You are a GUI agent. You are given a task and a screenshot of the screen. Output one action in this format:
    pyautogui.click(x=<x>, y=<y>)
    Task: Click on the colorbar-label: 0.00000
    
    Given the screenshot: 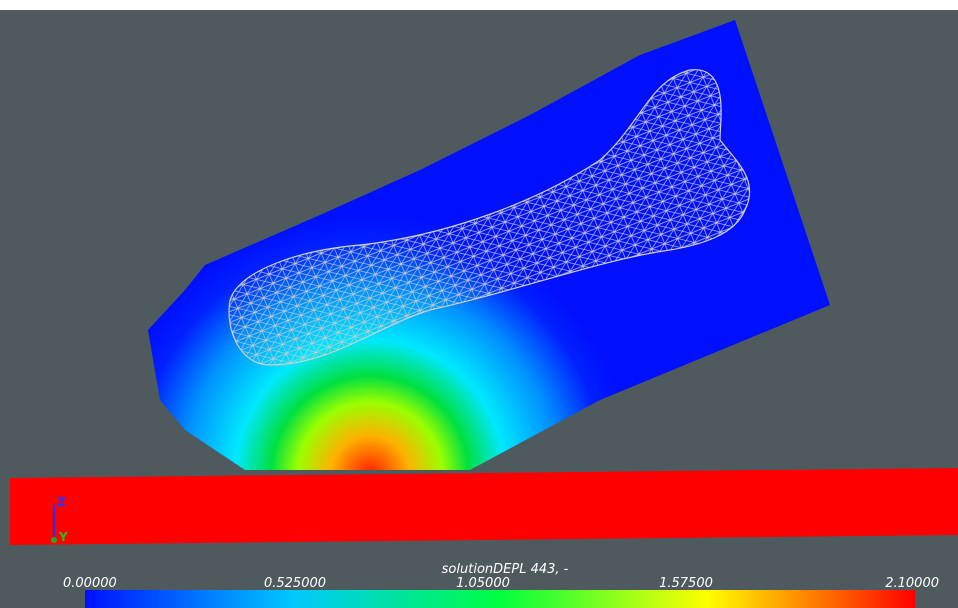 What is the action you would take?
    pyautogui.click(x=90, y=583)
    